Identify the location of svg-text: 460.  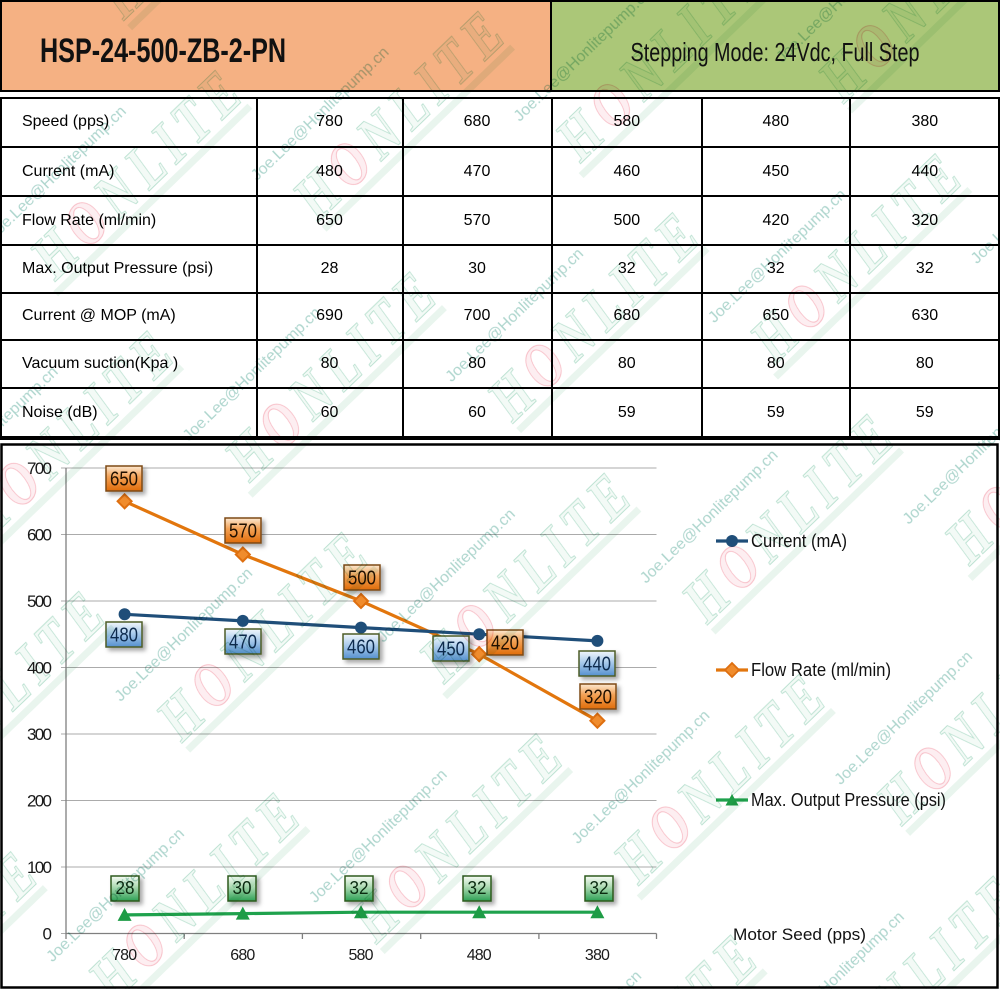
(361, 648).